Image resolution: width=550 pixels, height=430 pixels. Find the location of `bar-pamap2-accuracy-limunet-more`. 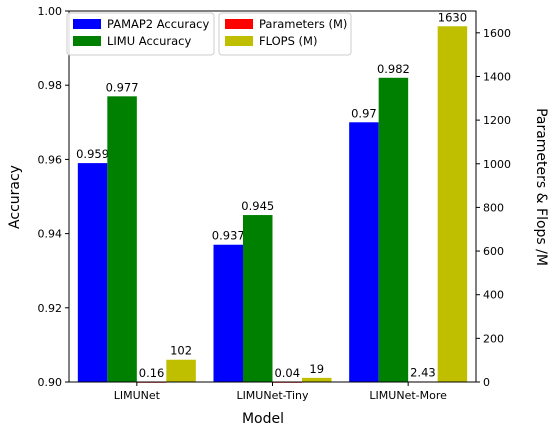

bar-pamap2-accuracy-limunet-more is located at coordinates (364, 252).